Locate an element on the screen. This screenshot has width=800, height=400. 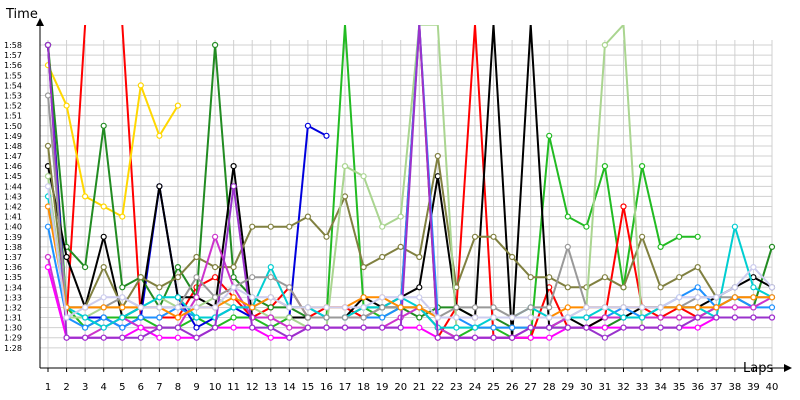
y-tick-label: 1:40 is located at coordinates (13, 227).